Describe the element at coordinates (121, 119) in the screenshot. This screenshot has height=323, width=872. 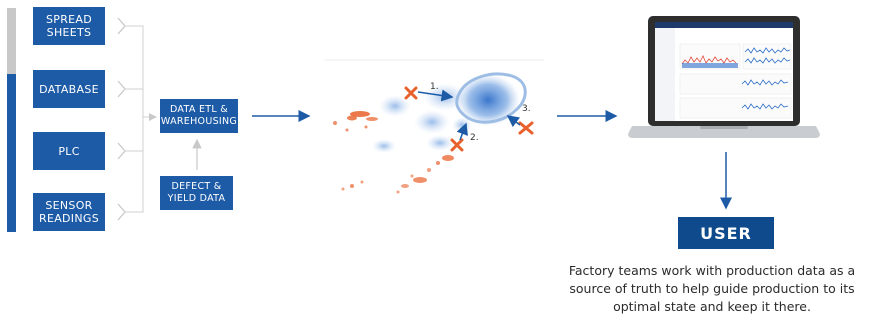
I see `source-chevrons` at that location.